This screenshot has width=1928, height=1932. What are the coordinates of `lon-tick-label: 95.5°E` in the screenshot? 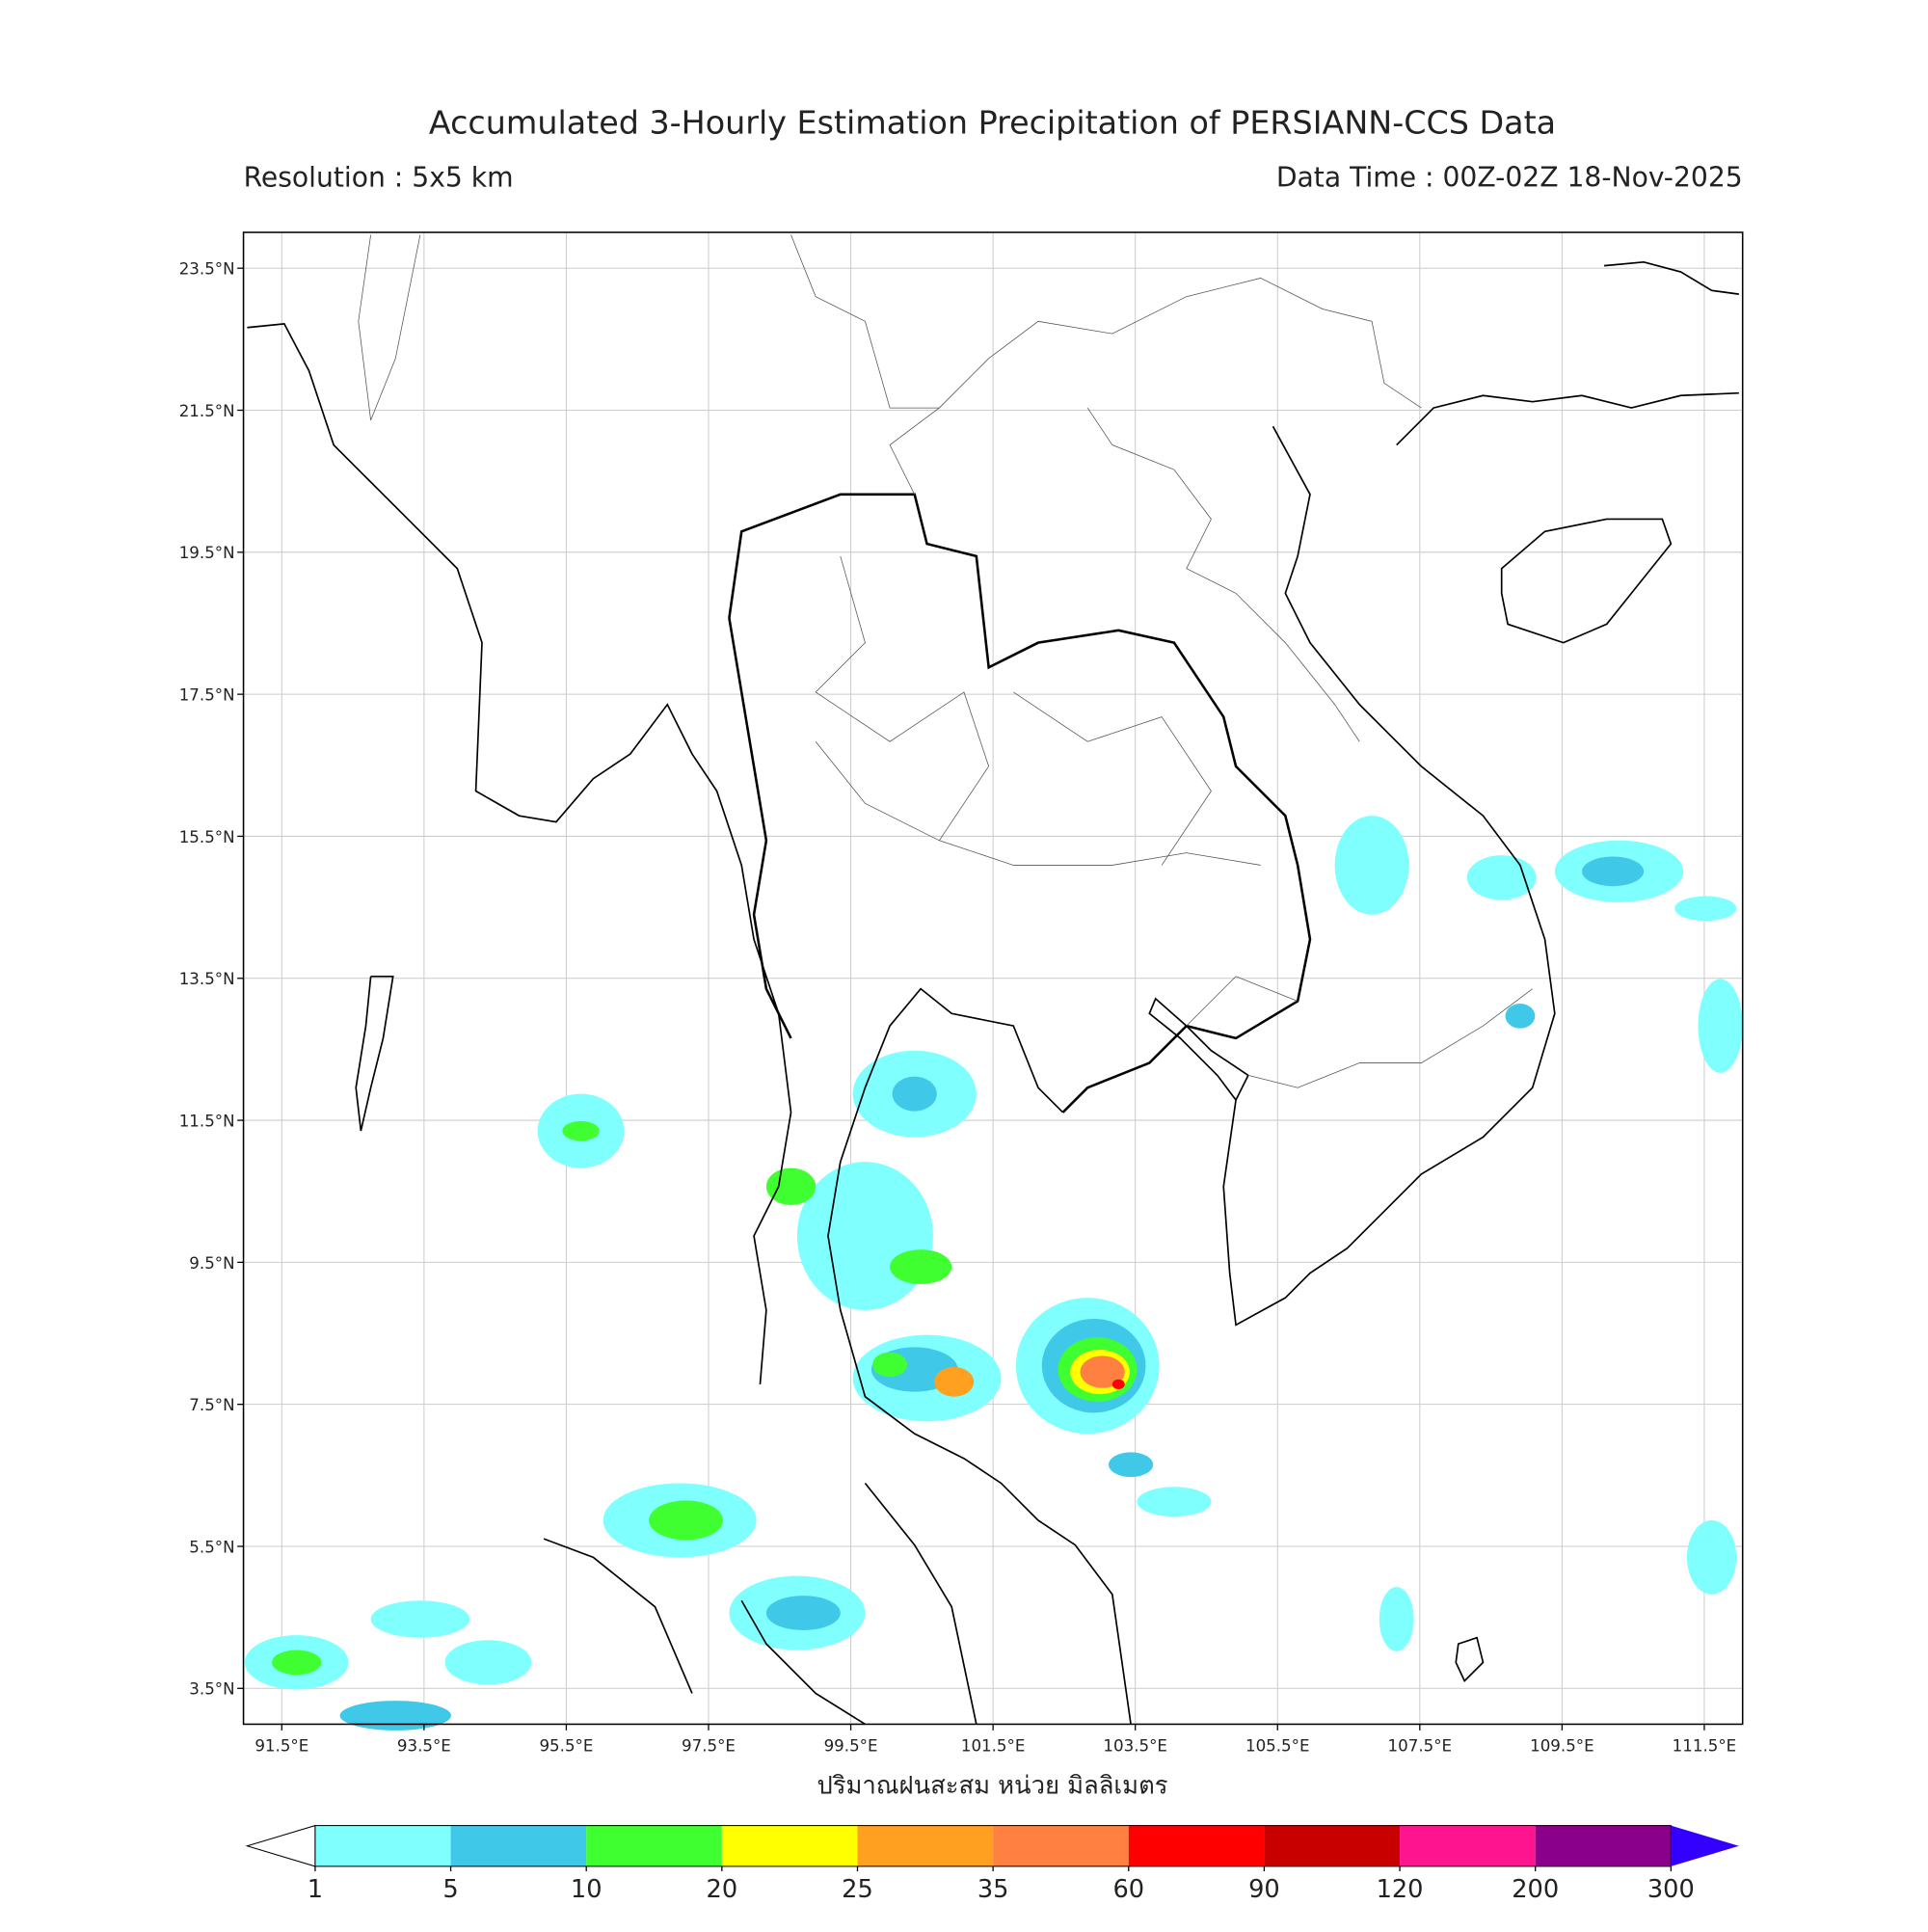 It's located at (566, 1747).